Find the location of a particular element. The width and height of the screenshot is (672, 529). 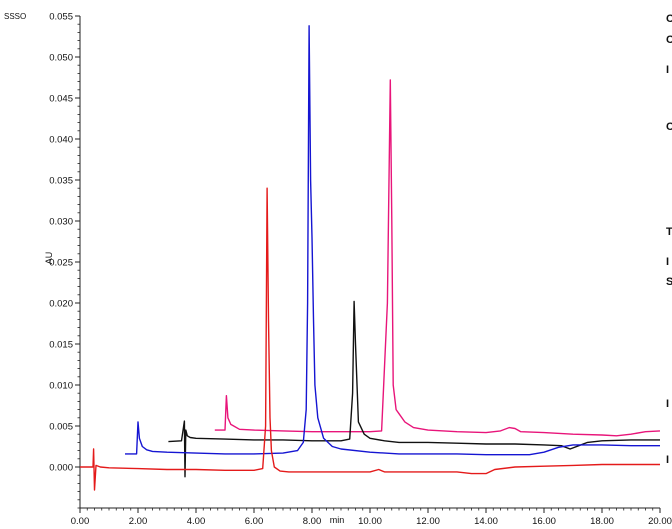

right-edge-glyph: S is located at coordinates (669, 282).